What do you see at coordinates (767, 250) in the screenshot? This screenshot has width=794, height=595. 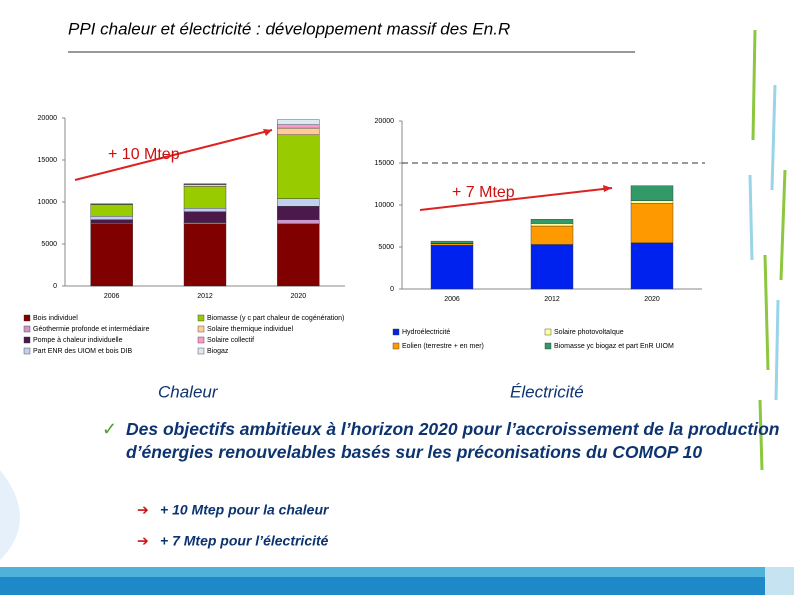 I see `decoration-lines` at bounding box center [767, 250].